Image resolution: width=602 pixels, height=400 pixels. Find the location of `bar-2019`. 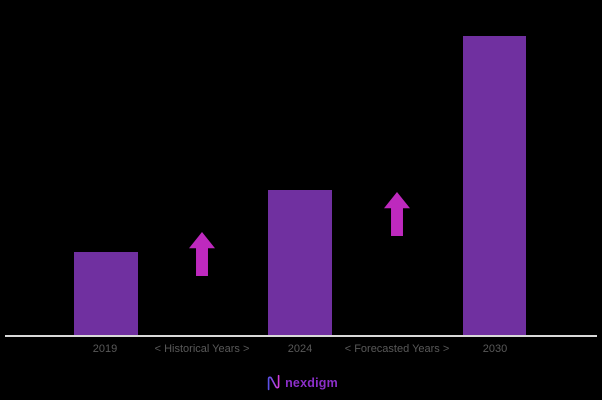

bar-2019 is located at coordinates (106, 293).